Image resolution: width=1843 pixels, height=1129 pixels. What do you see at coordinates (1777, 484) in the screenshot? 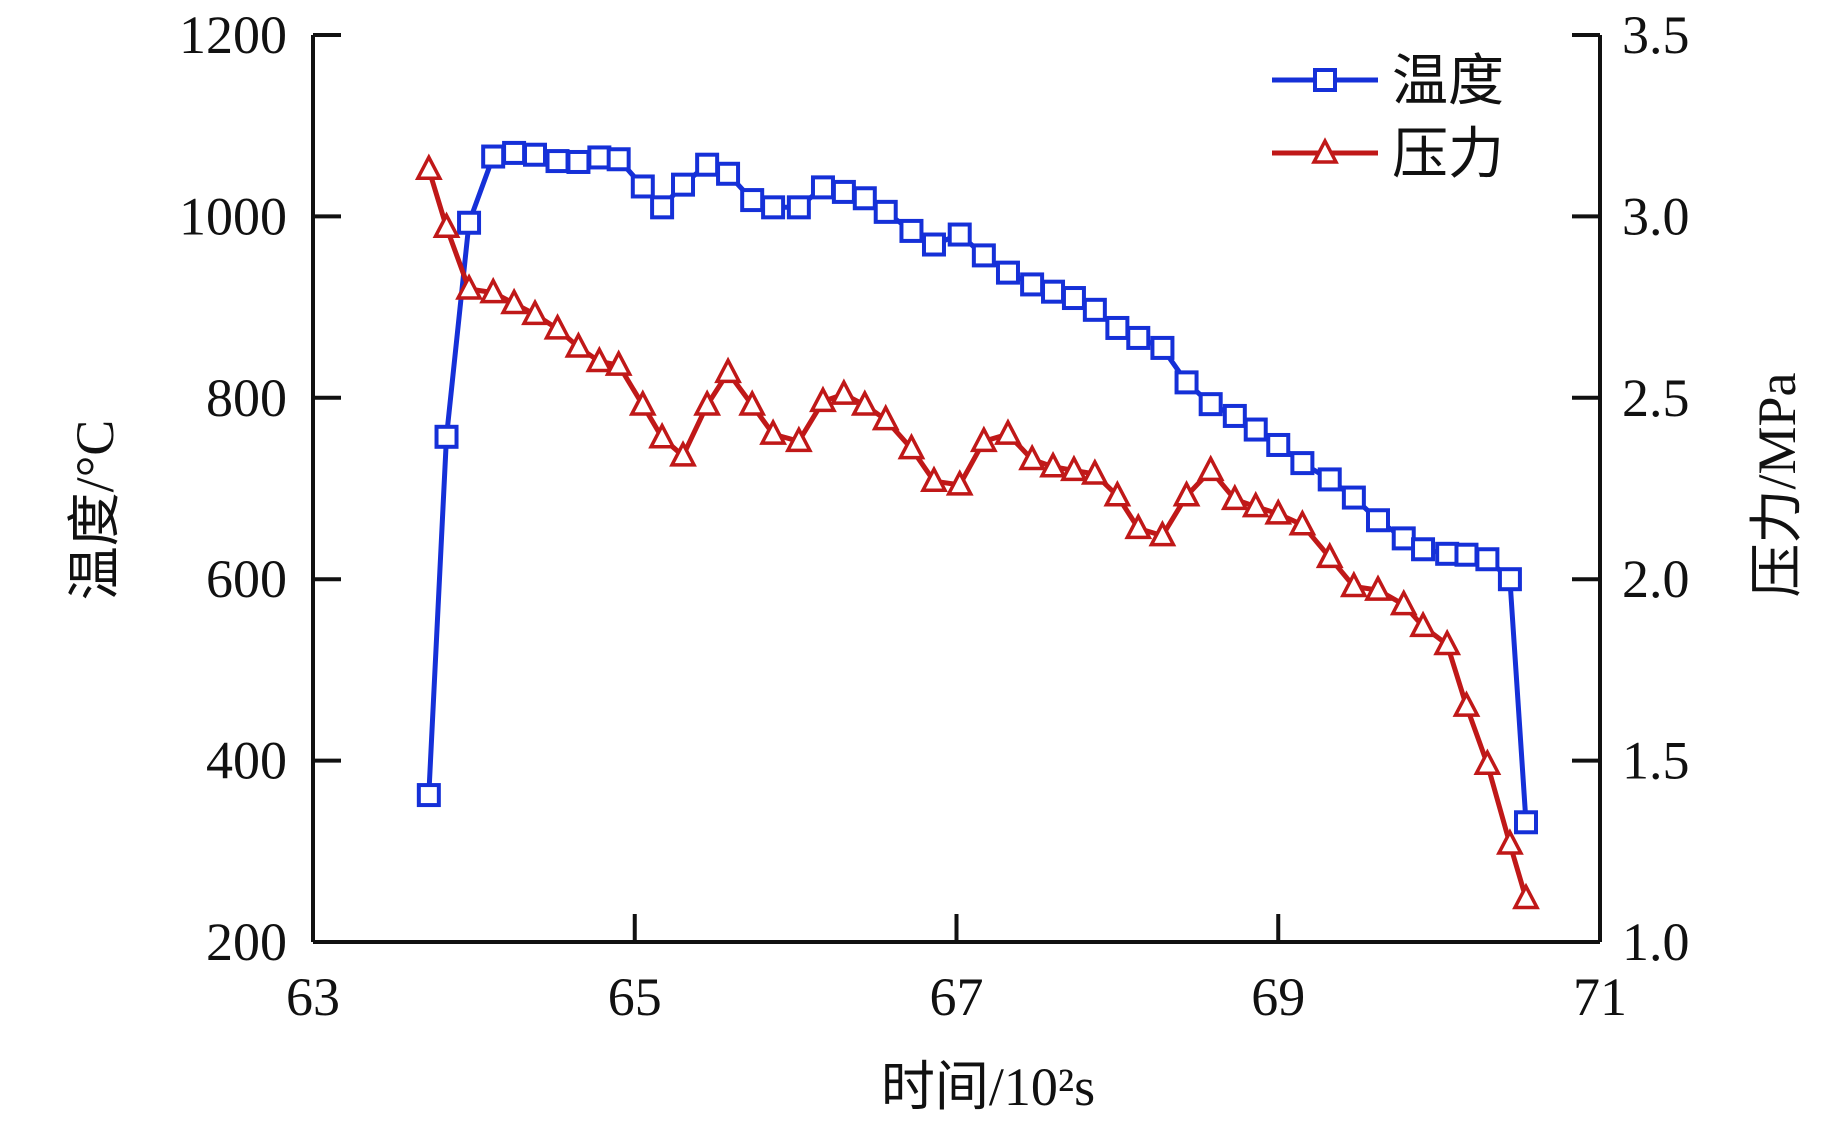
I see `y-right-axis-title: 压力/MPa` at bounding box center [1777, 484].